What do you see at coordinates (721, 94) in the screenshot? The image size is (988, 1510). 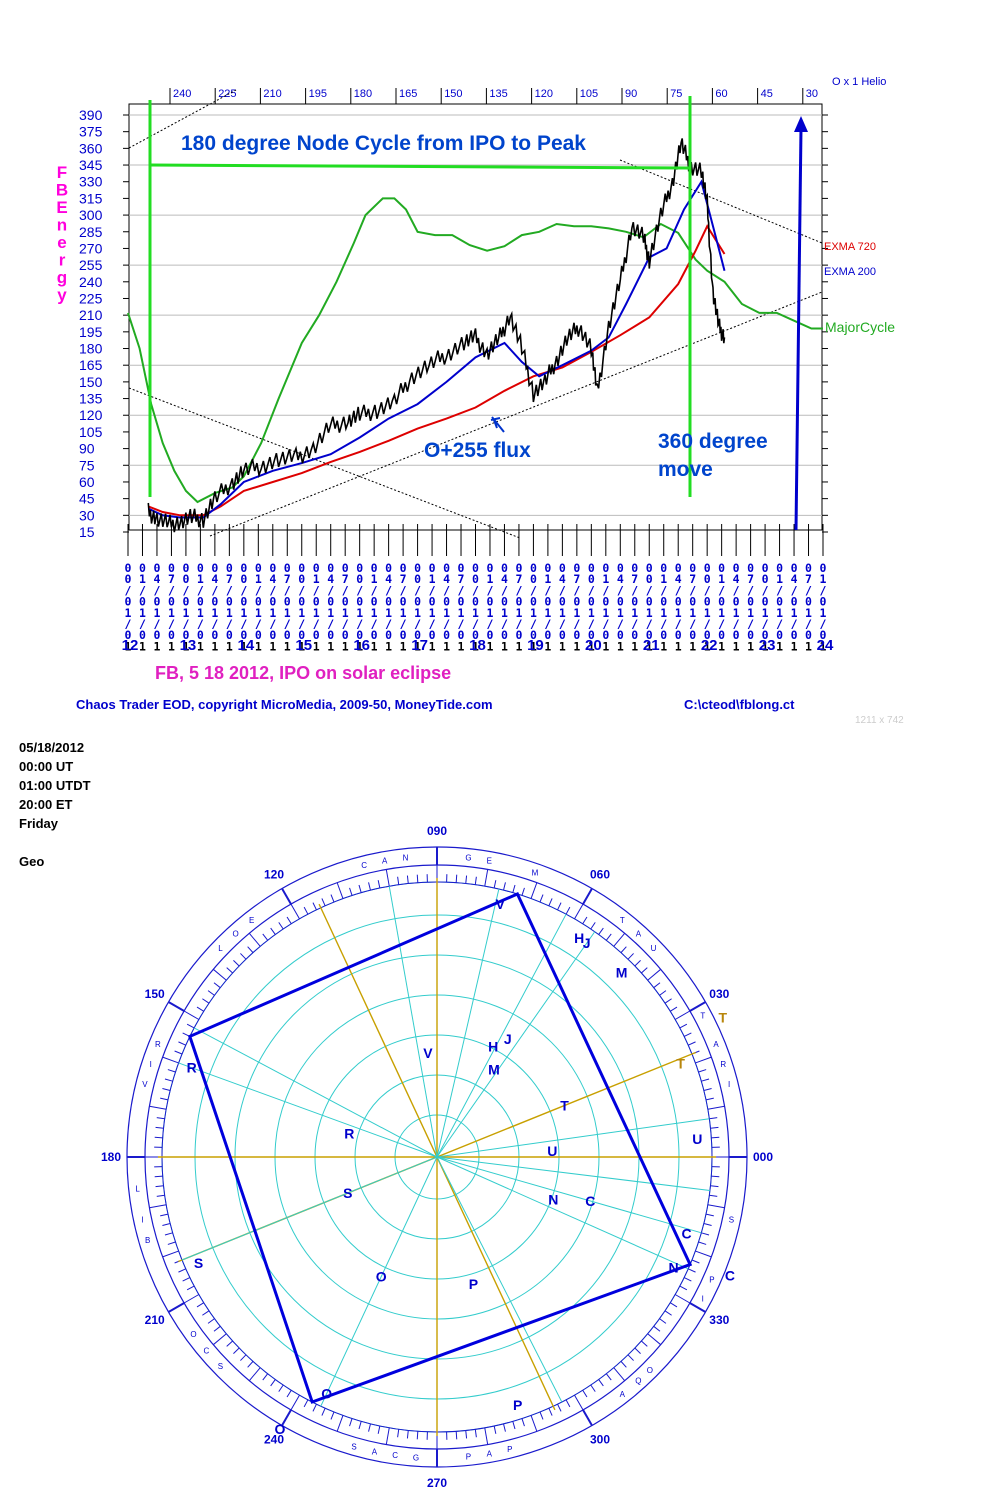 I see `top-tick-label: 60` at bounding box center [721, 94].